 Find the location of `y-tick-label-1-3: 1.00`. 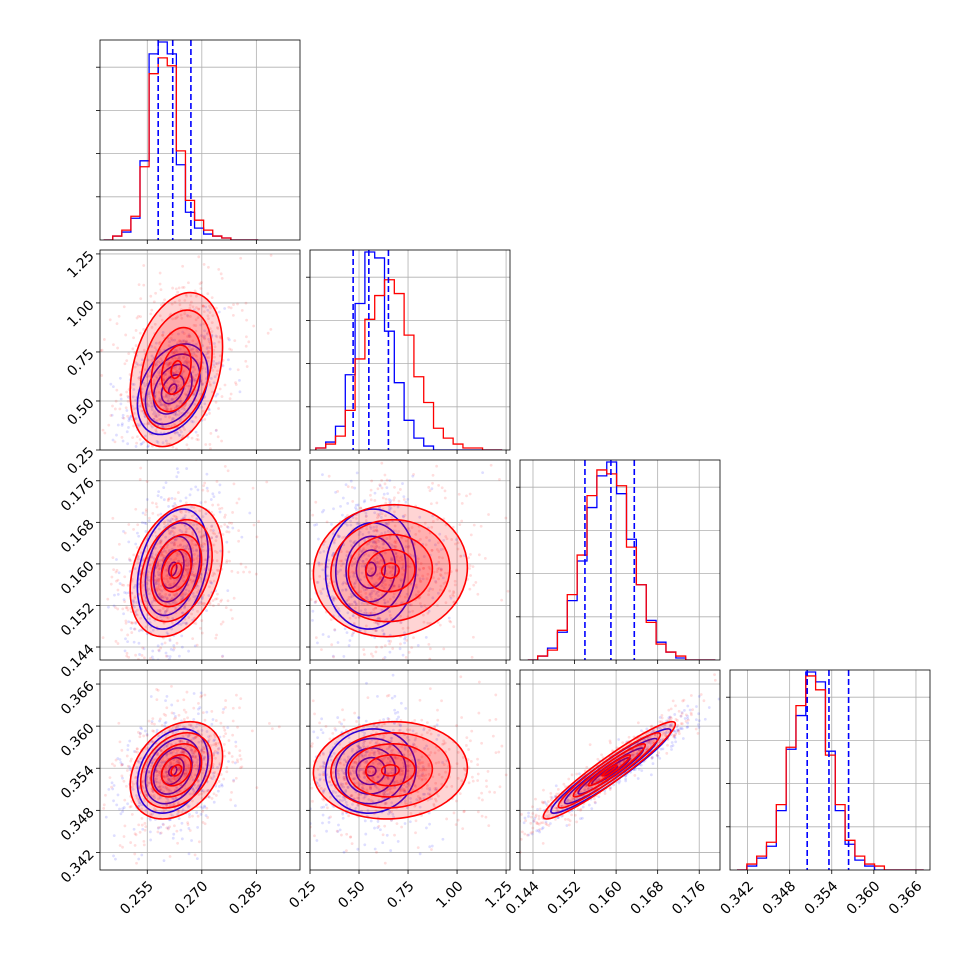

y-tick-label-1-3: 1.00 is located at coordinates (80, 313).